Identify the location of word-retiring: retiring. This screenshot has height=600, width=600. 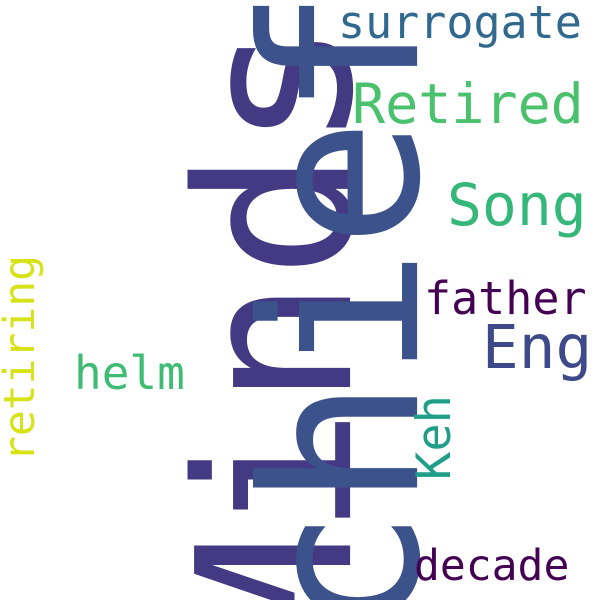
(23, 358).